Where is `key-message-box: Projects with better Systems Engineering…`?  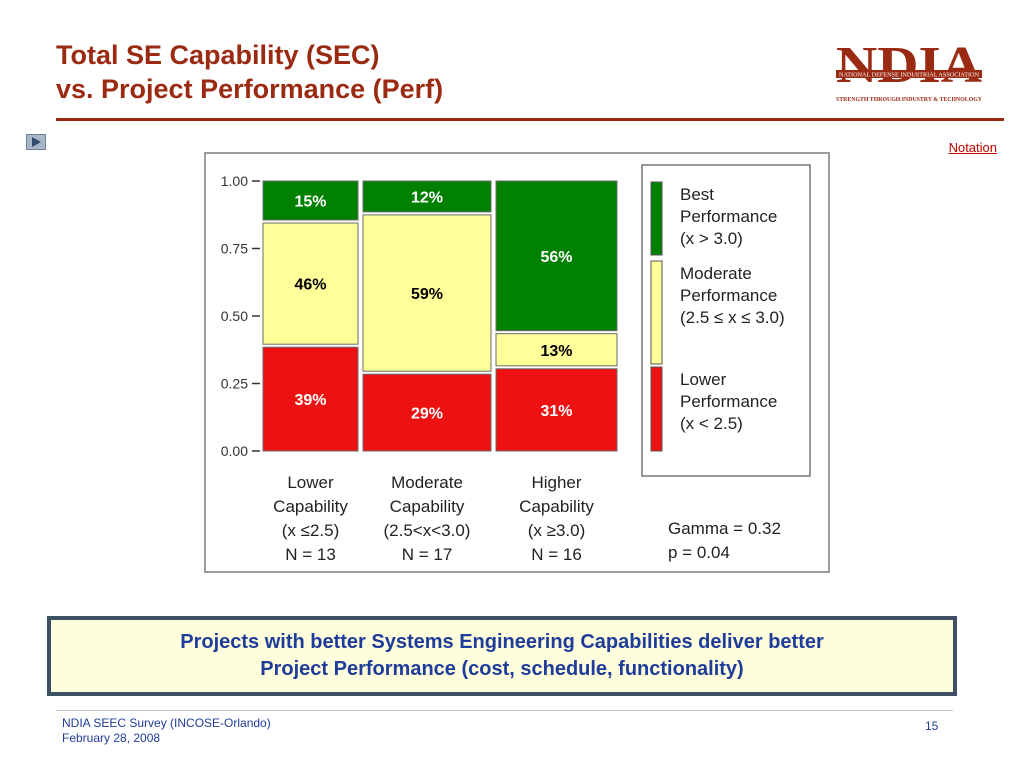
key-message-box: Projects with better Systems Engineering… is located at coordinates (502, 656).